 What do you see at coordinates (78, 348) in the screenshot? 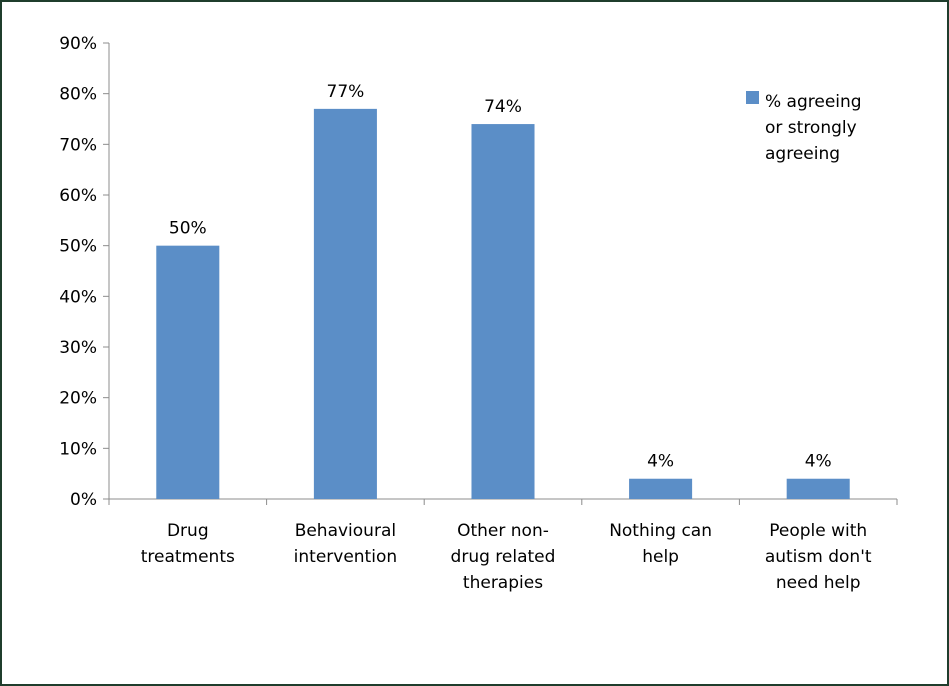
I see `y-tick-label: 30%` at bounding box center [78, 348].